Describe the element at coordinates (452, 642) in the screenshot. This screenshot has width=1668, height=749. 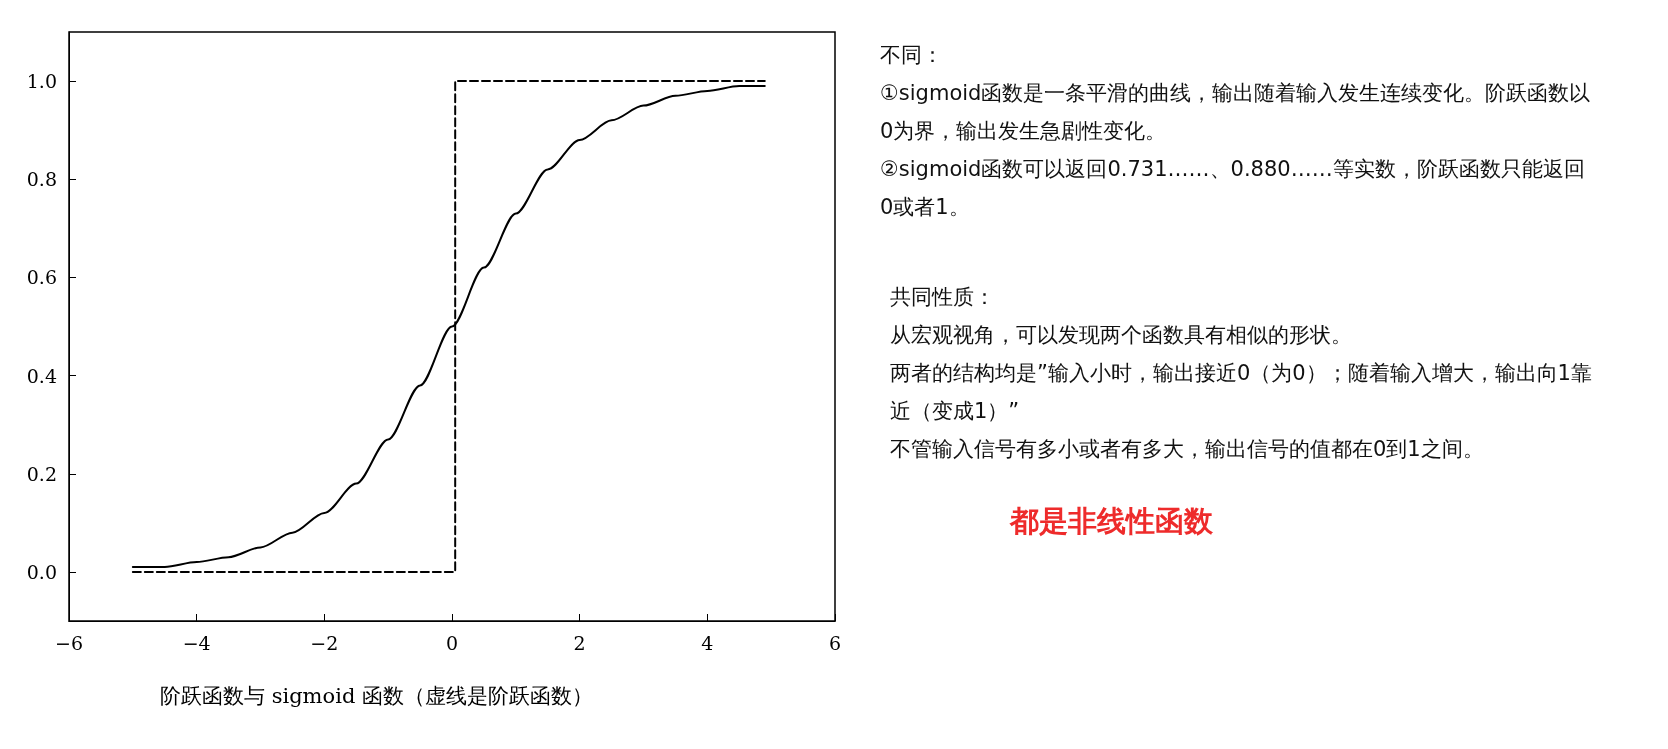
I see `x-tick-label: 0` at that location.